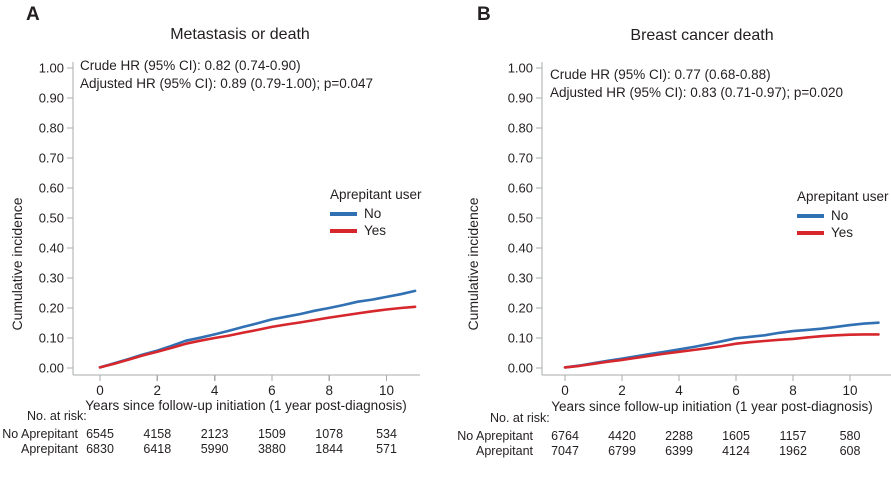 Image resolution: width=891 pixels, height=479 pixels. What do you see at coordinates (736, 451) in the screenshot?
I see `risk-count: 4124` at bounding box center [736, 451].